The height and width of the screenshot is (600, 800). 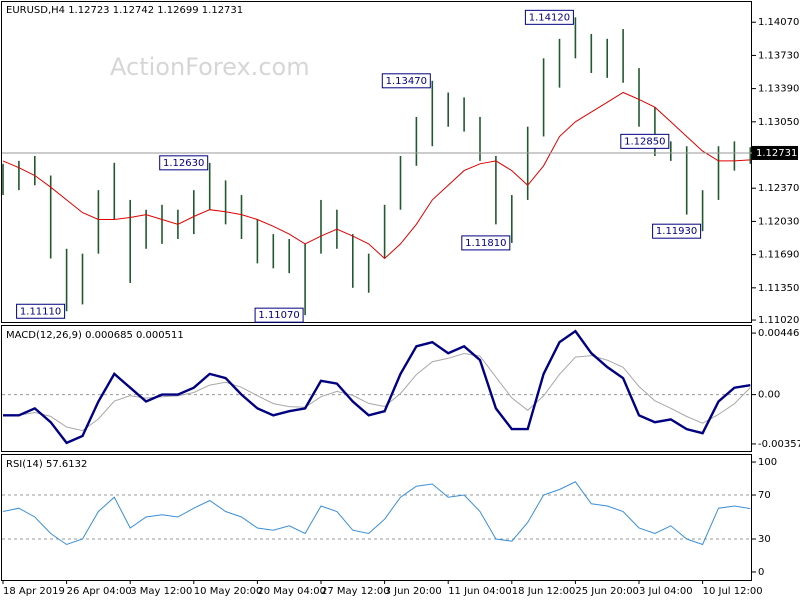 I want to click on y-tick-label: 1.13050, so click(x=778, y=122).